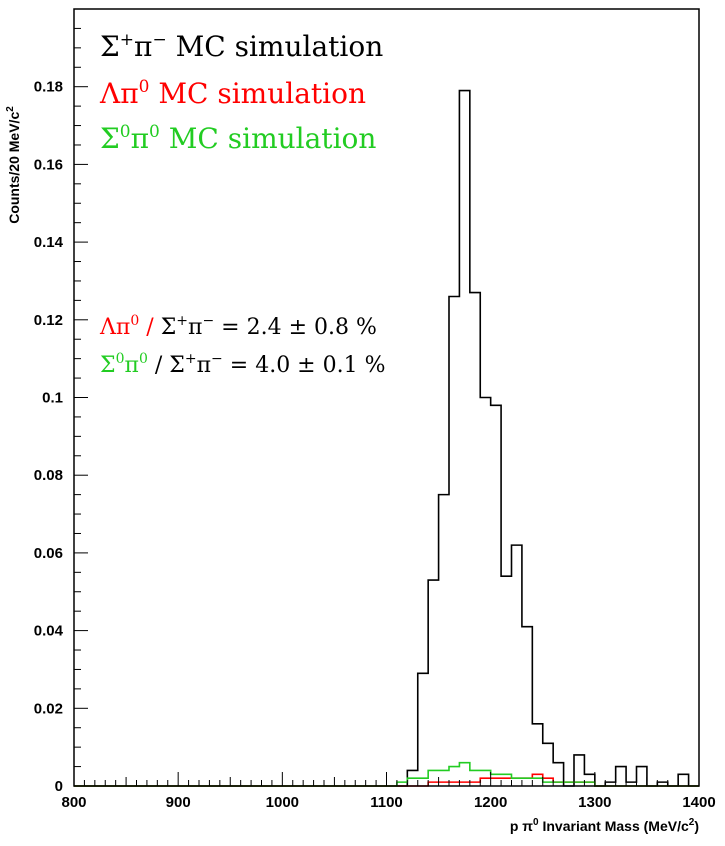 The width and height of the screenshot is (725, 846). Describe the element at coordinates (48, 87) in the screenshot. I see `y-tick-label: 0.18` at that location.